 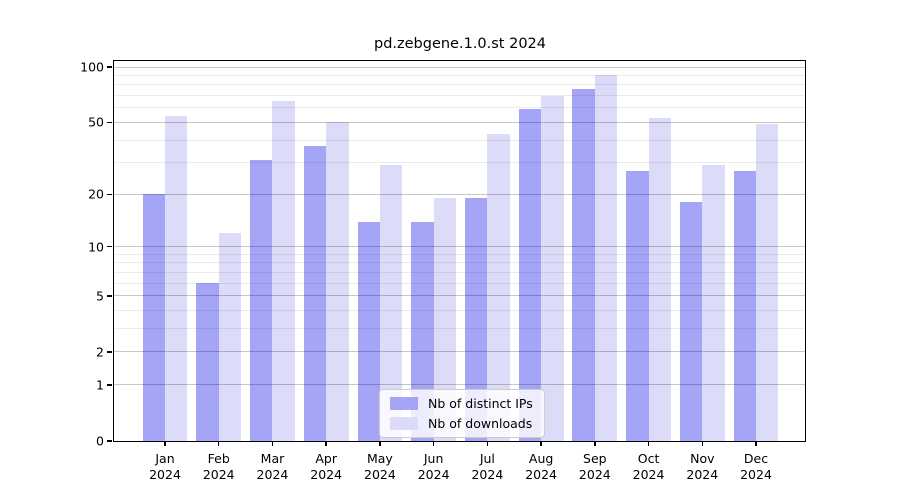 I want to click on legend-item-distinct-ips: Nb of distinct IPs, so click(x=461, y=403).